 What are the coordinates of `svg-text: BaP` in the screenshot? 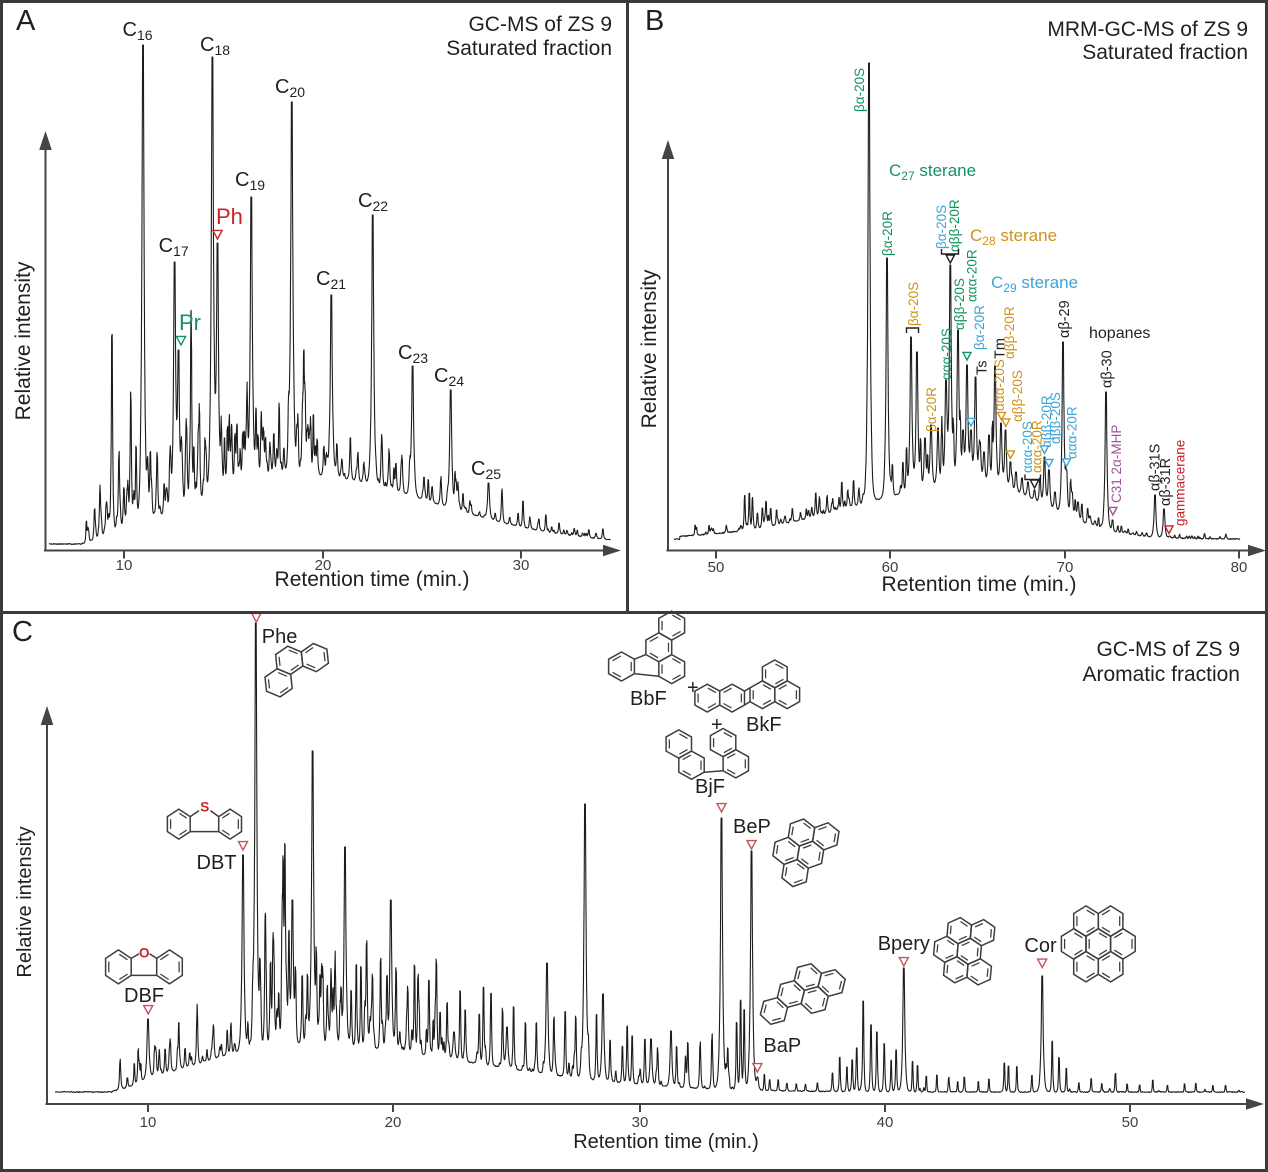 It's located at (782, 1046).